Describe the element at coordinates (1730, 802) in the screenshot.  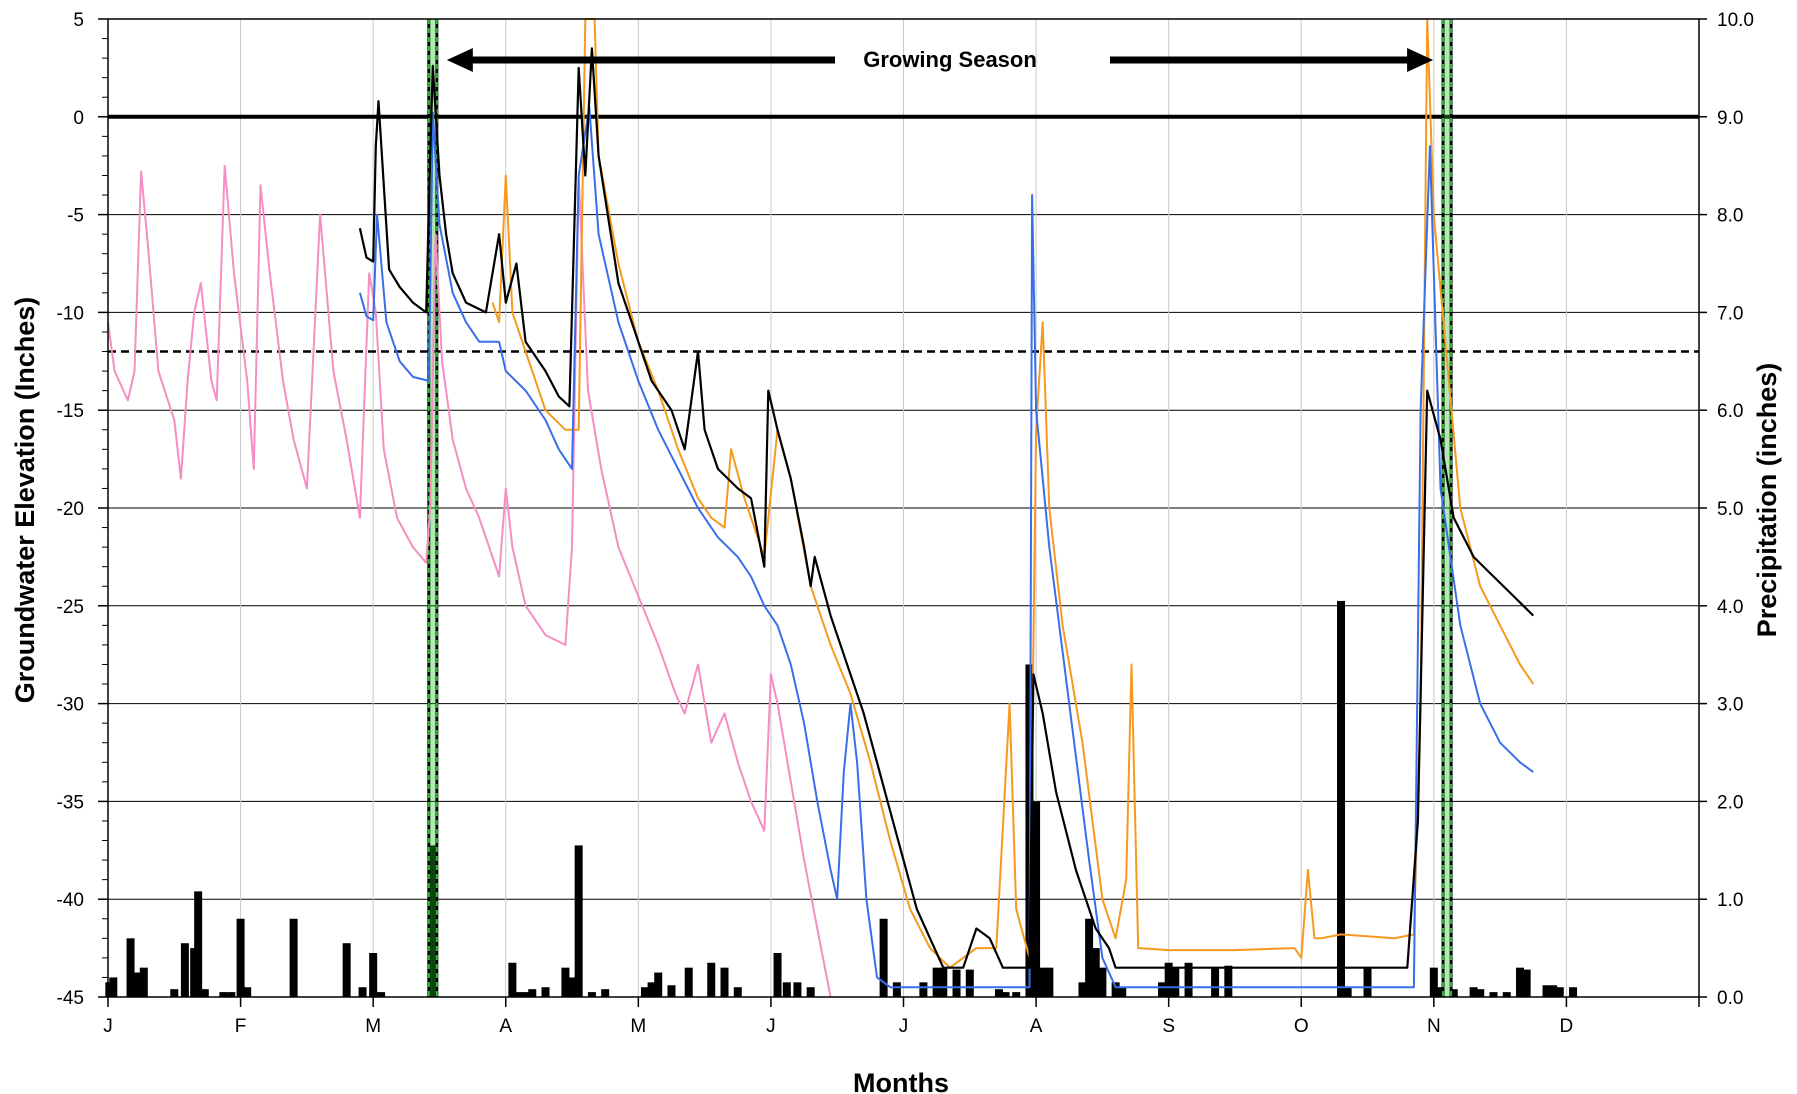
I see `y2-tick-label: 2.0` at that location.